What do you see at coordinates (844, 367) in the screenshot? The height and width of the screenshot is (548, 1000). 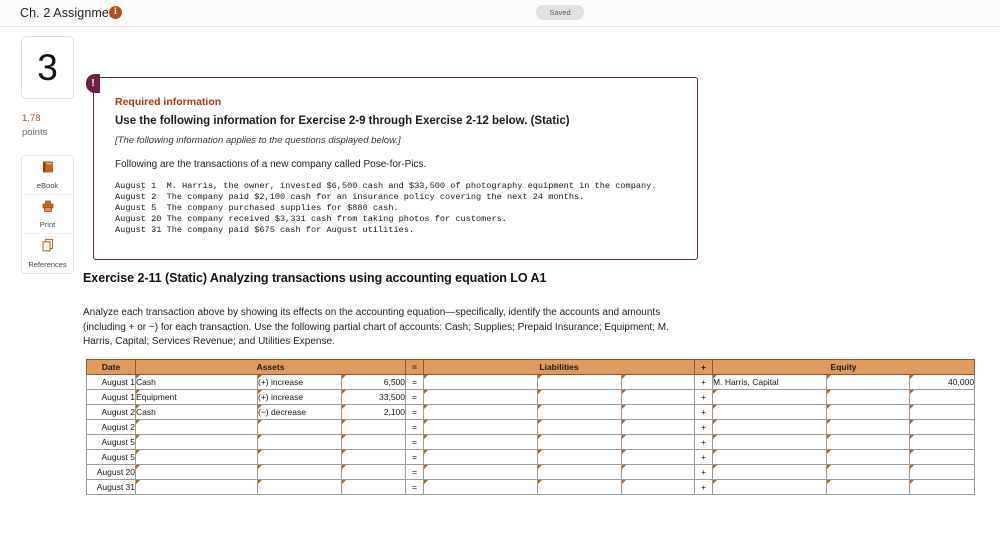 I see `header-equity: Equity` at bounding box center [844, 367].